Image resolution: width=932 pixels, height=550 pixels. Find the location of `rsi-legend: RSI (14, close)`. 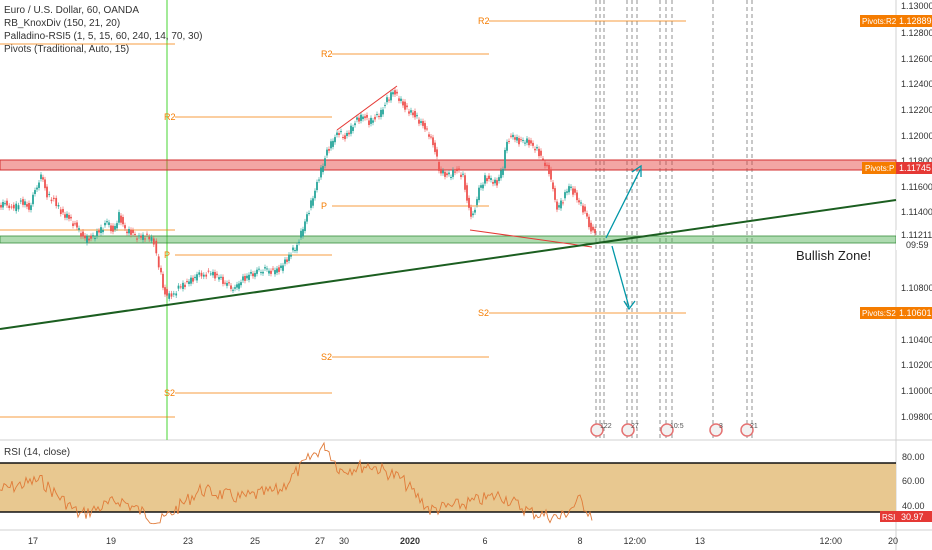

rsi-legend: RSI (14, close) is located at coordinates (37, 452).